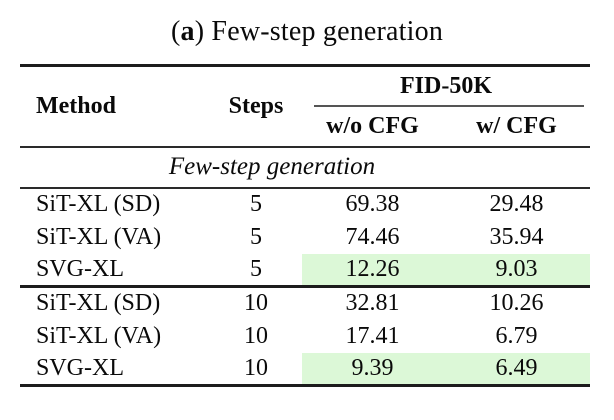  Describe the element at coordinates (372, 335) in the screenshot. I see `fid-wo-cfg-cell: 17.41` at that location.